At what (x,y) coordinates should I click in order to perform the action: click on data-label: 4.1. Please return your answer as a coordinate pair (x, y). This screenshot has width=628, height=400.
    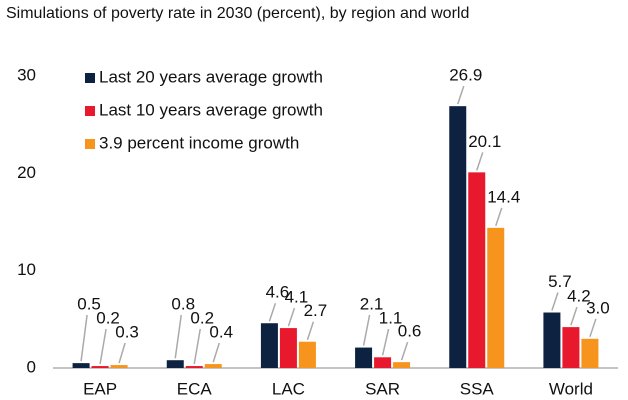
    Looking at the image, I should click on (297, 297).